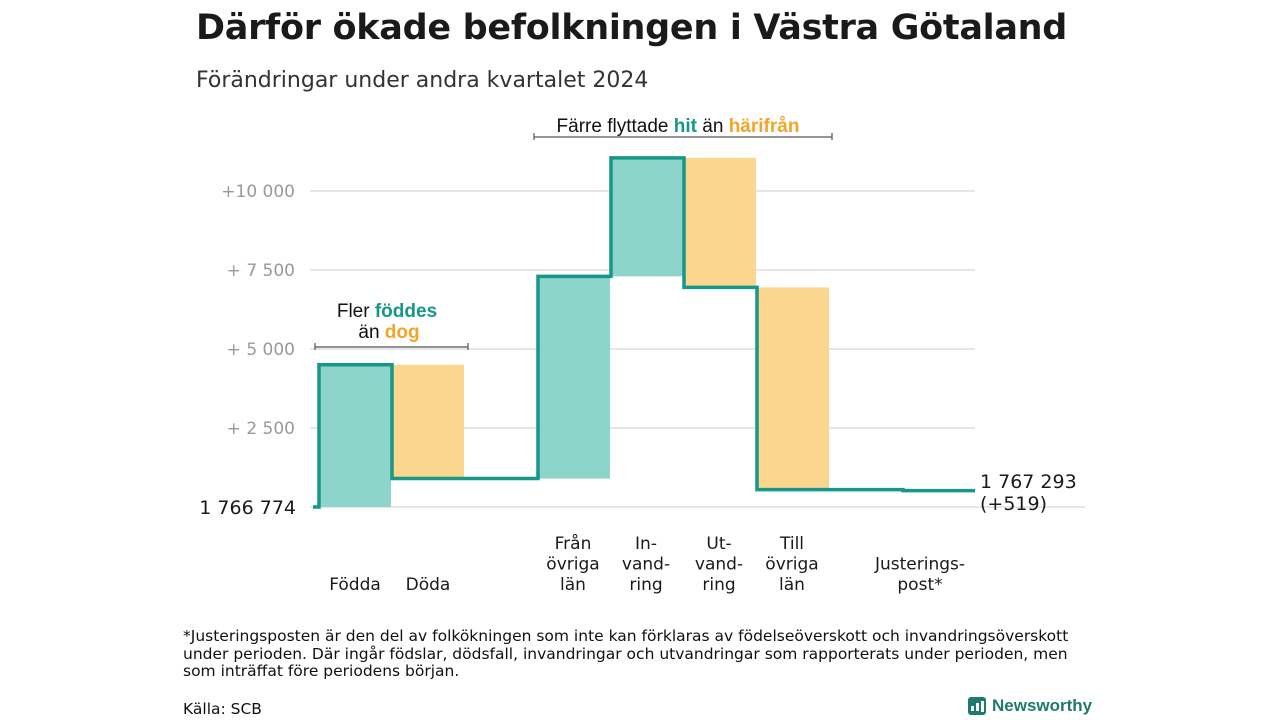 The image size is (1280, 720). Describe the element at coordinates (1013, 504) in the screenshot. I see `end-change-label: (+519)` at that location.